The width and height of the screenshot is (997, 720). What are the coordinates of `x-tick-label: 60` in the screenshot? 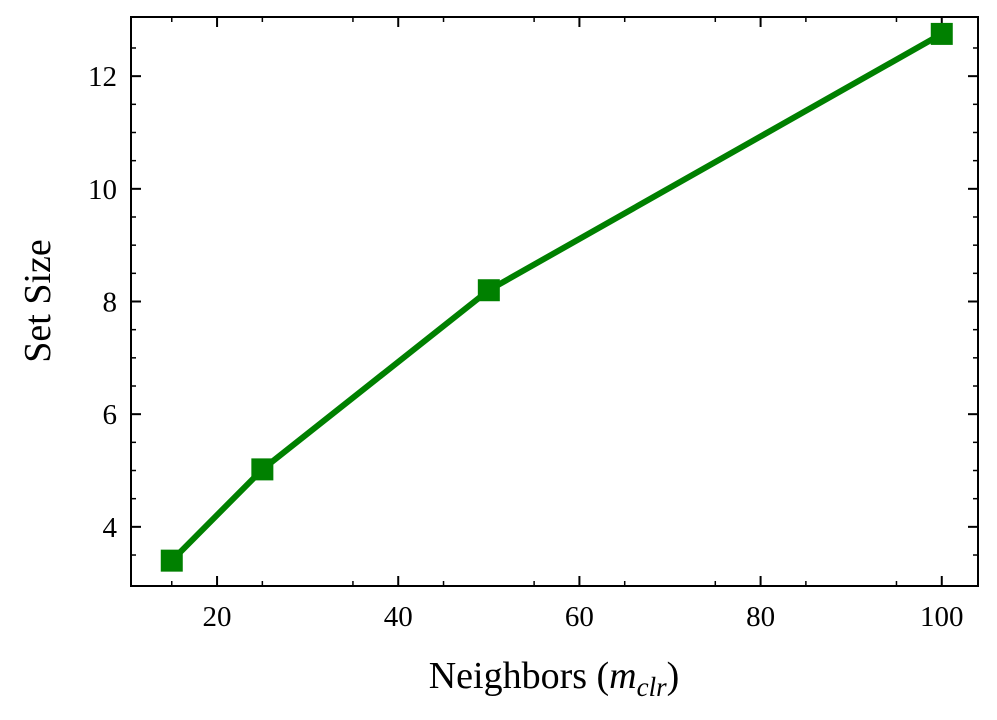 It's located at (579, 617).